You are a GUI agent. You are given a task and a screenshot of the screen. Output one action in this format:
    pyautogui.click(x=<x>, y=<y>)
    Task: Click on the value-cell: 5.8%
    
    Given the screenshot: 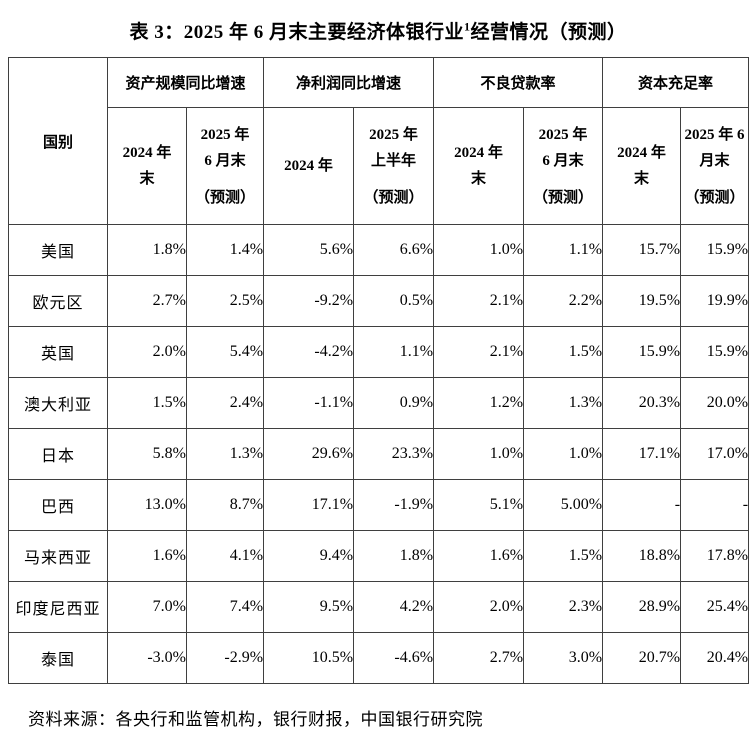 What is the action you would take?
    pyautogui.click(x=147, y=454)
    